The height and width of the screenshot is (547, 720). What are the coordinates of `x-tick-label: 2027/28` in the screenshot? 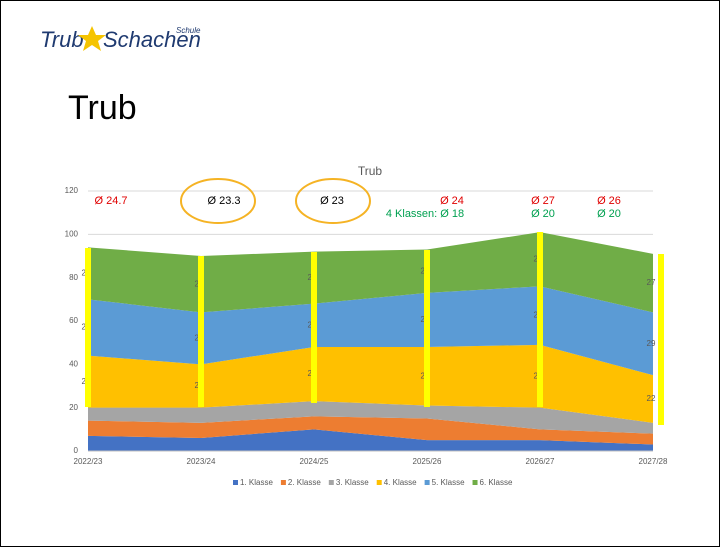 It's located at (653, 461).